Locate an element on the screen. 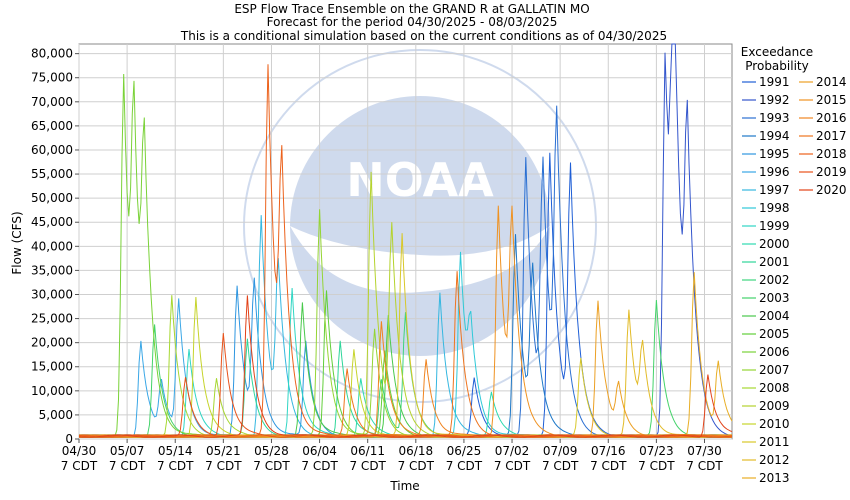 Image resolution: width=850 pixels, height=500 pixels. legend-label-2013: 2013 is located at coordinates (774, 478).